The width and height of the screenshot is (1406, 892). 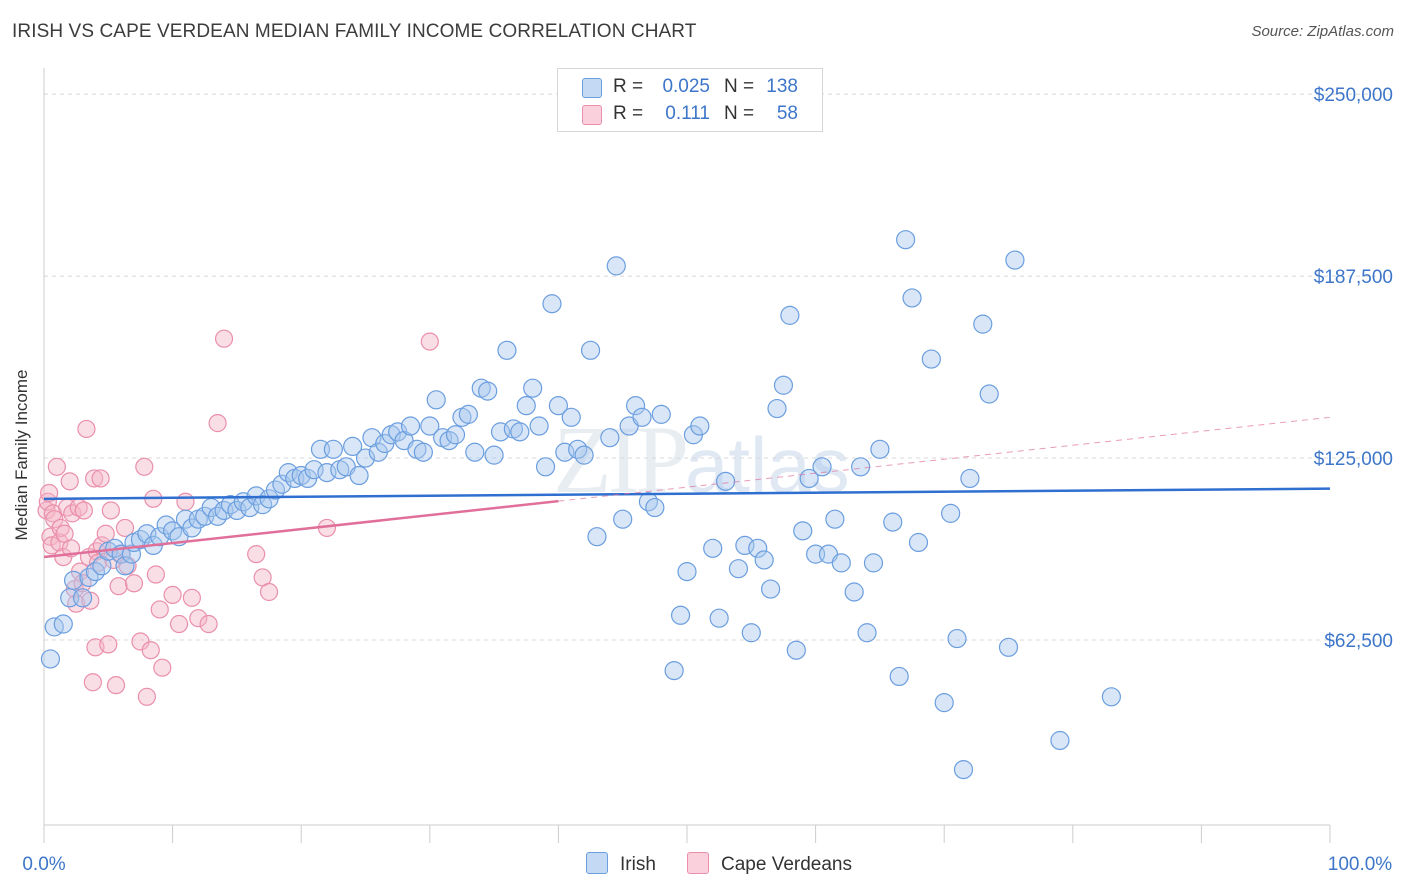 What do you see at coordinates (628, 113) in the screenshot?
I see `legend-r-label: R =` at bounding box center [628, 113].